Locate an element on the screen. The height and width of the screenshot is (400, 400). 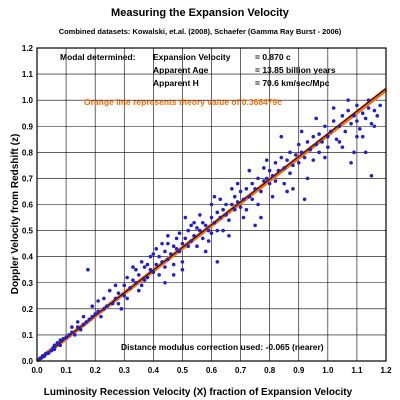
x-tick-label: 1.0 is located at coordinates (328, 370).